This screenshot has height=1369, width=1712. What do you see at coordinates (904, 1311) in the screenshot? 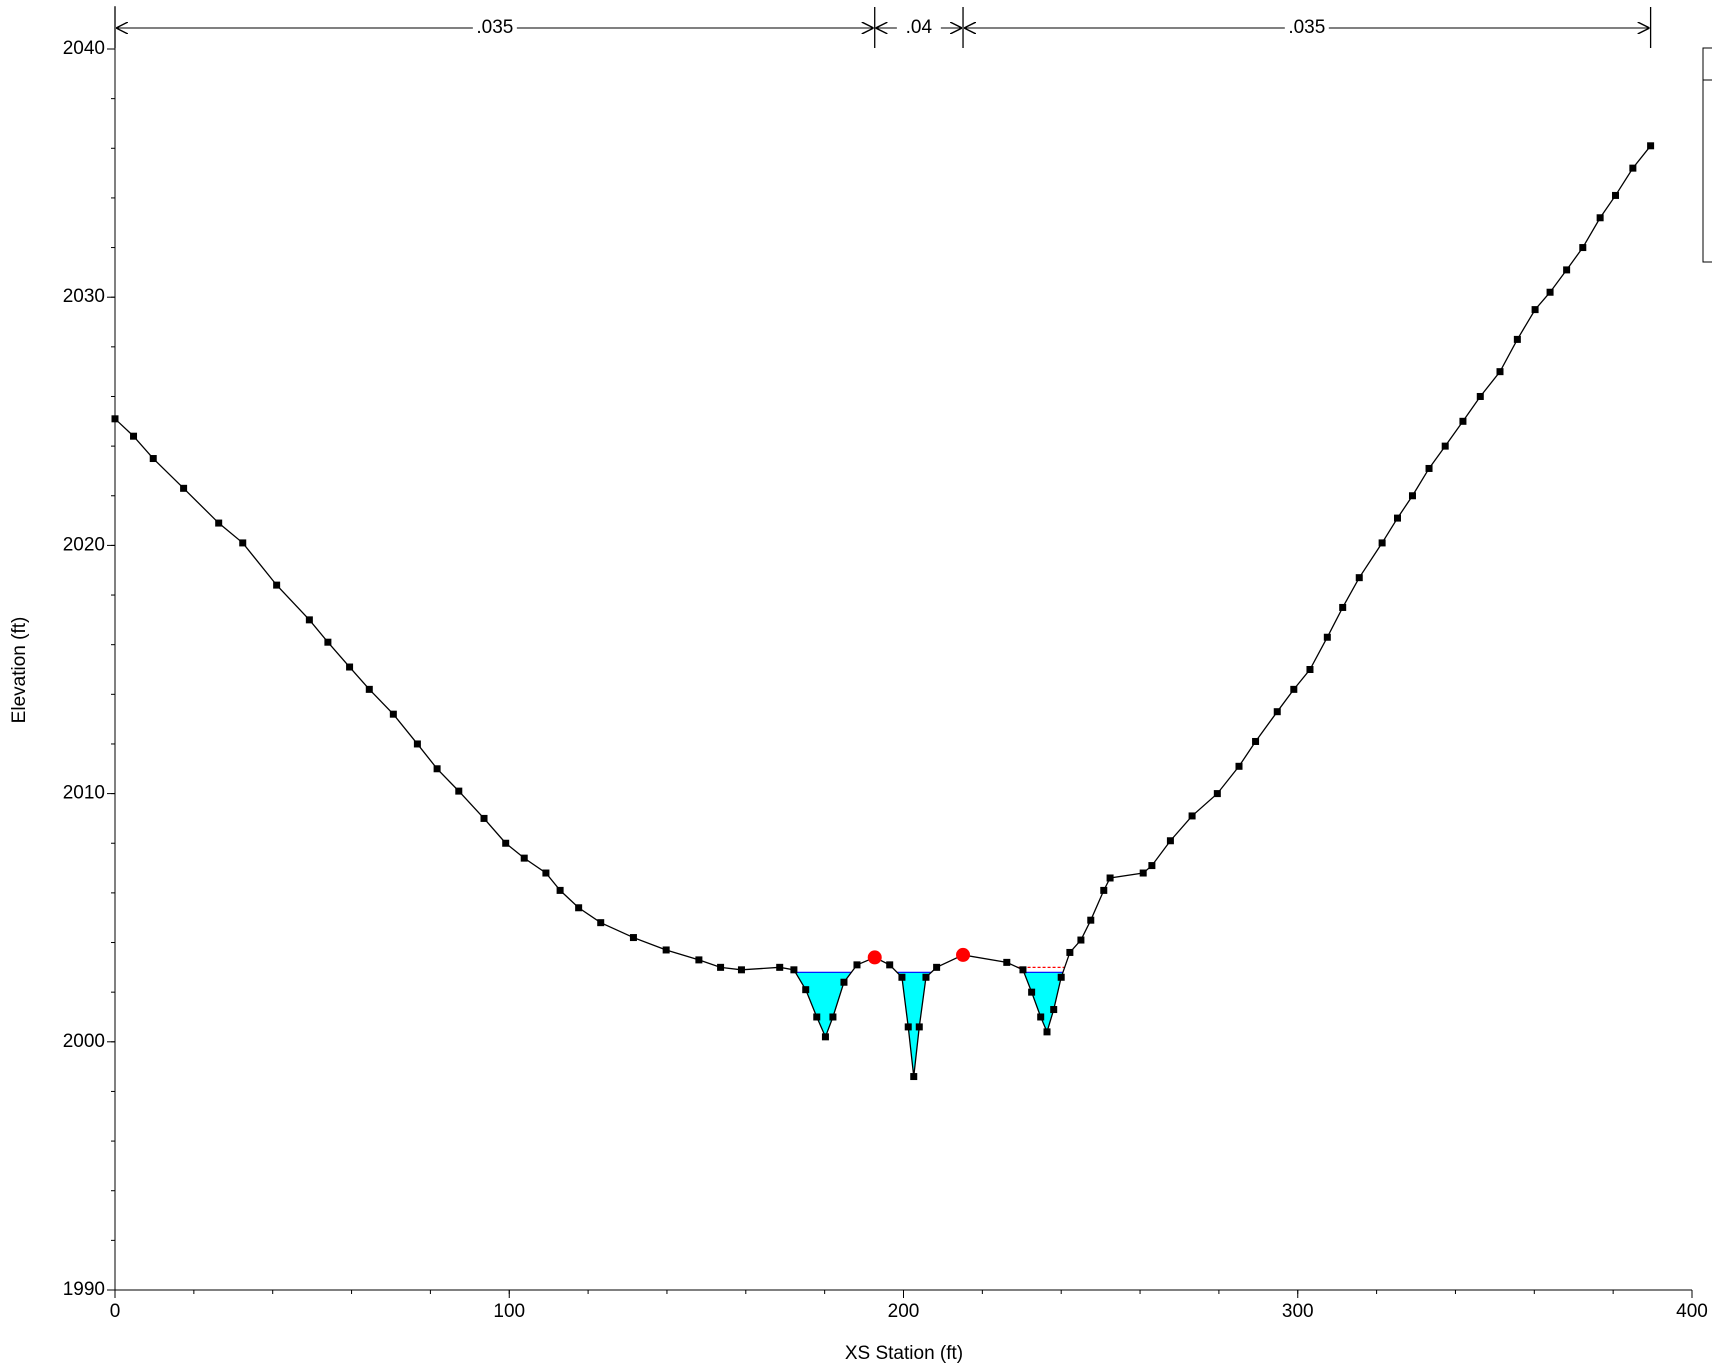
I see `x-tick-label: 200` at bounding box center [904, 1311].